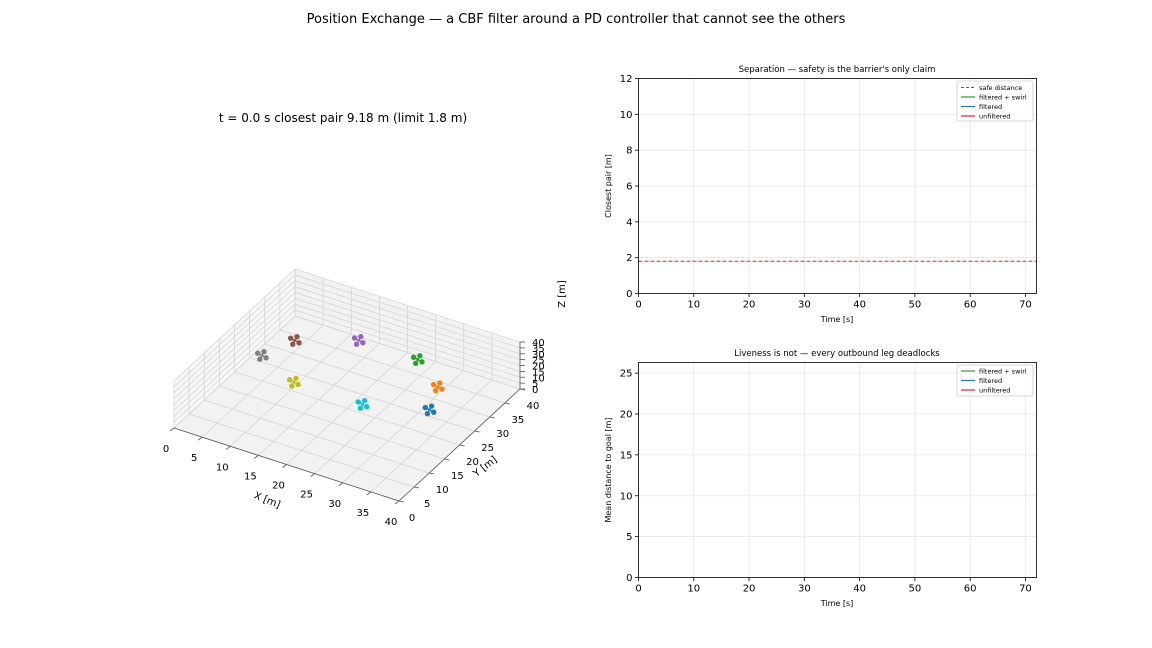 The image size is (1152, 648). I want to click on x-tick-label: 10, so click(222, 467).